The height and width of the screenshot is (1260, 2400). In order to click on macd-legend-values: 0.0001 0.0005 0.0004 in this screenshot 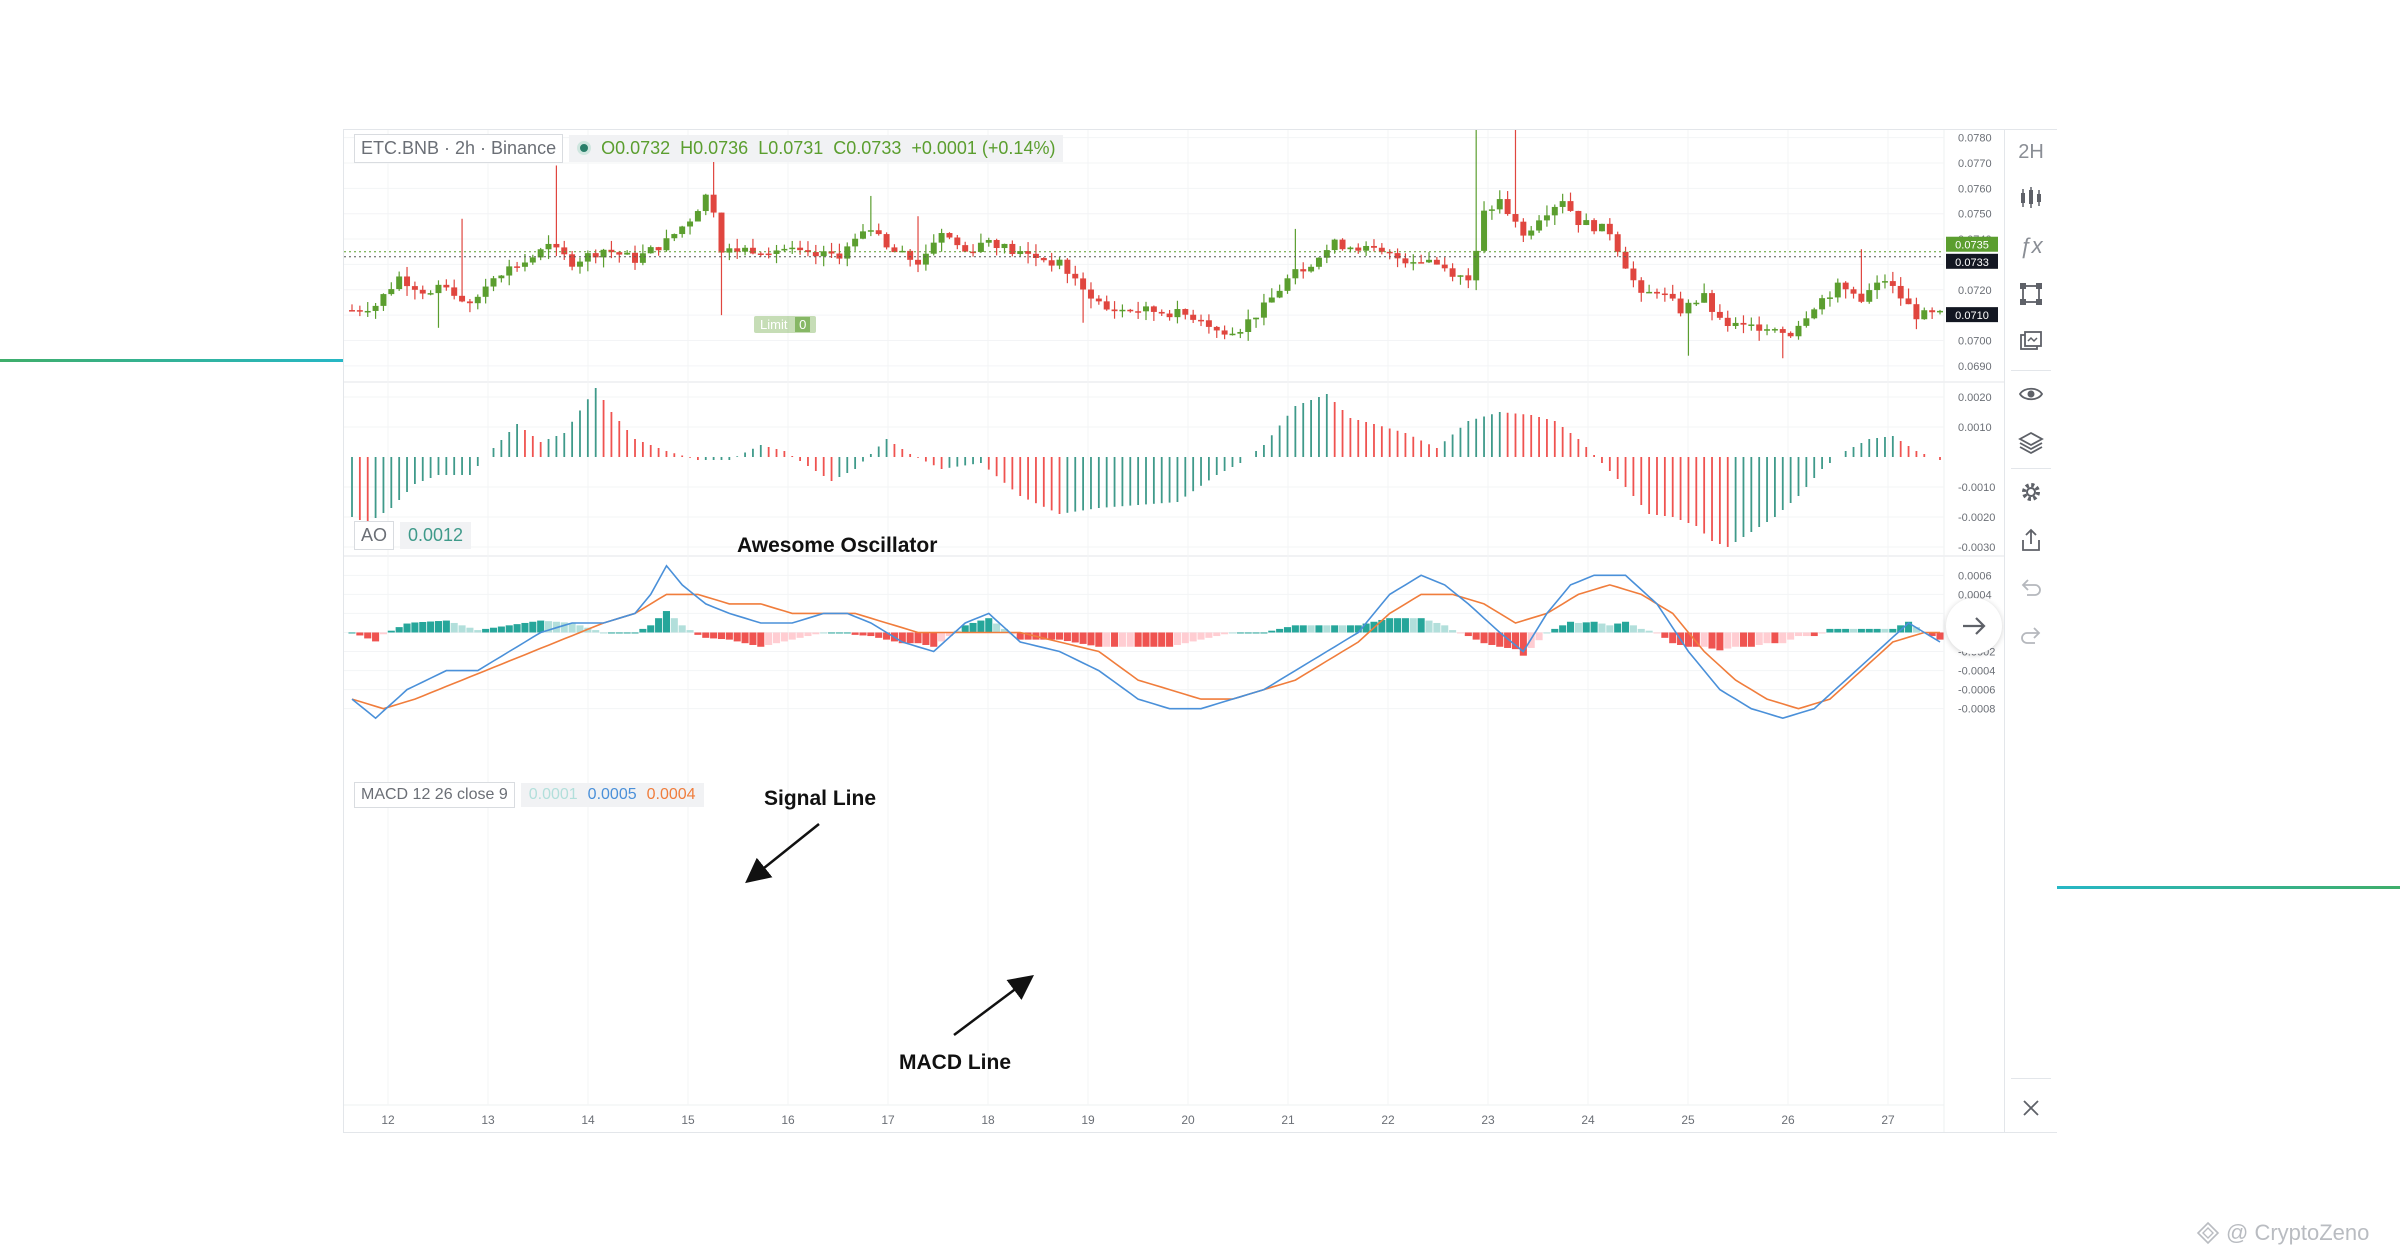, I will do `click(612, 795)`.